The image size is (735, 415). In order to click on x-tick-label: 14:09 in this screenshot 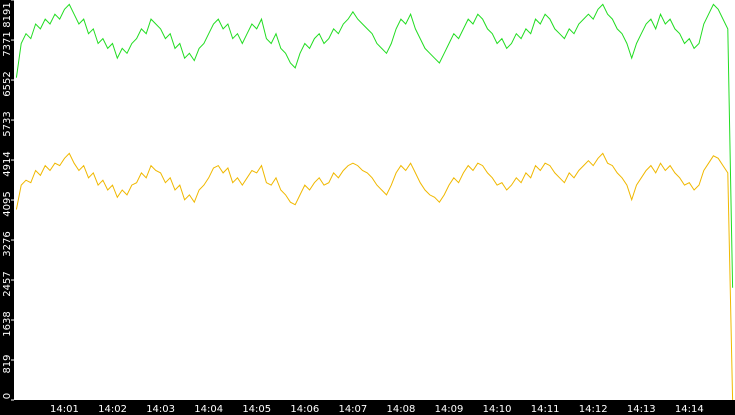, I will do `click(449, 409)`.